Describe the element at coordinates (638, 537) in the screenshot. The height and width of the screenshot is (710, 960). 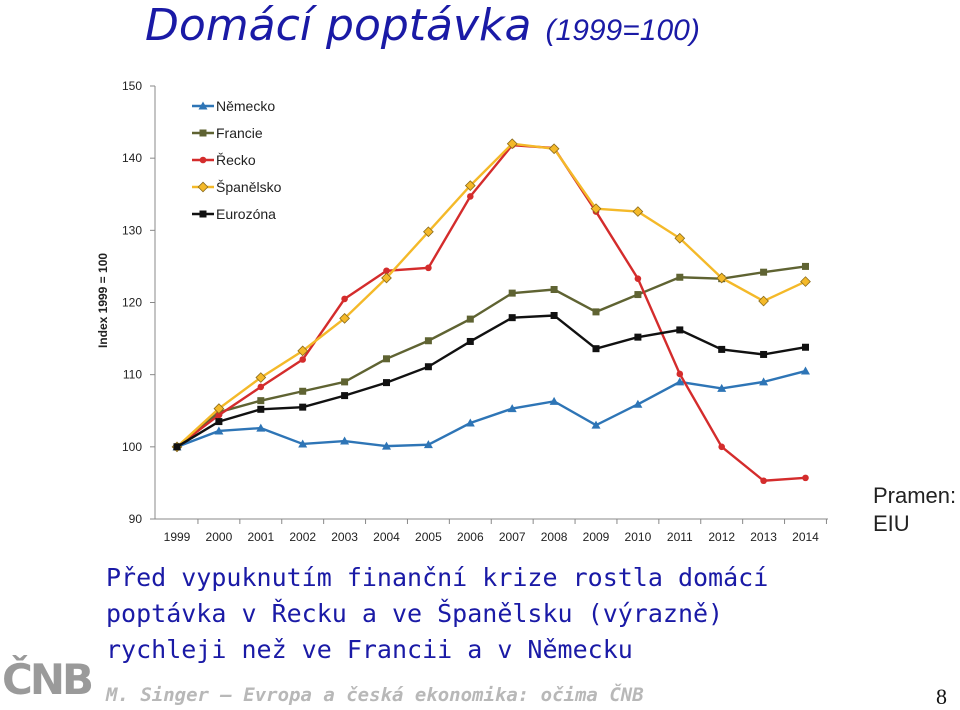
I see `x-tick-label: 2010` at that location.